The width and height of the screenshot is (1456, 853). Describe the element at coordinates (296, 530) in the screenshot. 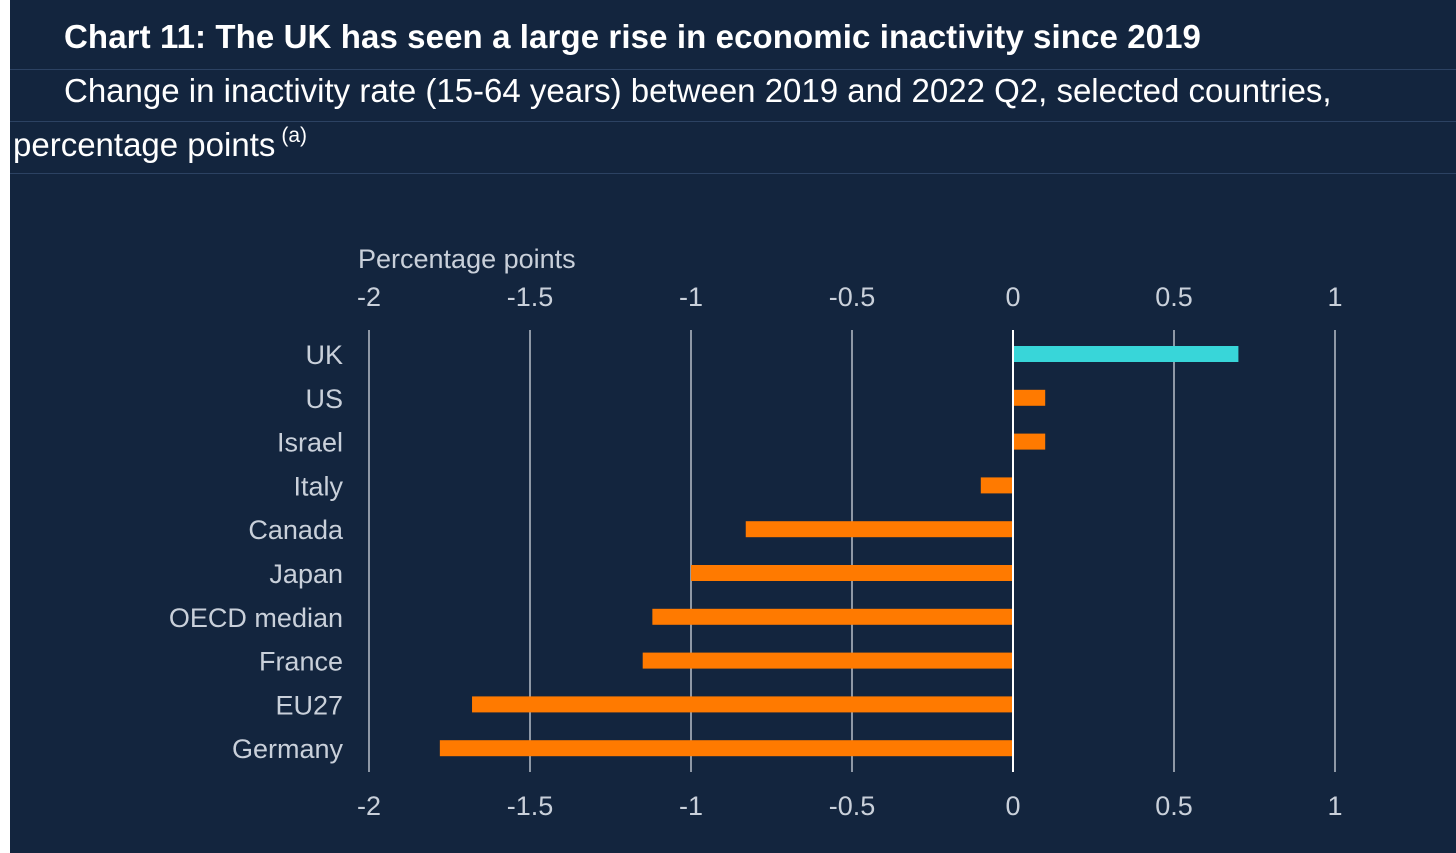

I see `category-label: Canada` at that location.